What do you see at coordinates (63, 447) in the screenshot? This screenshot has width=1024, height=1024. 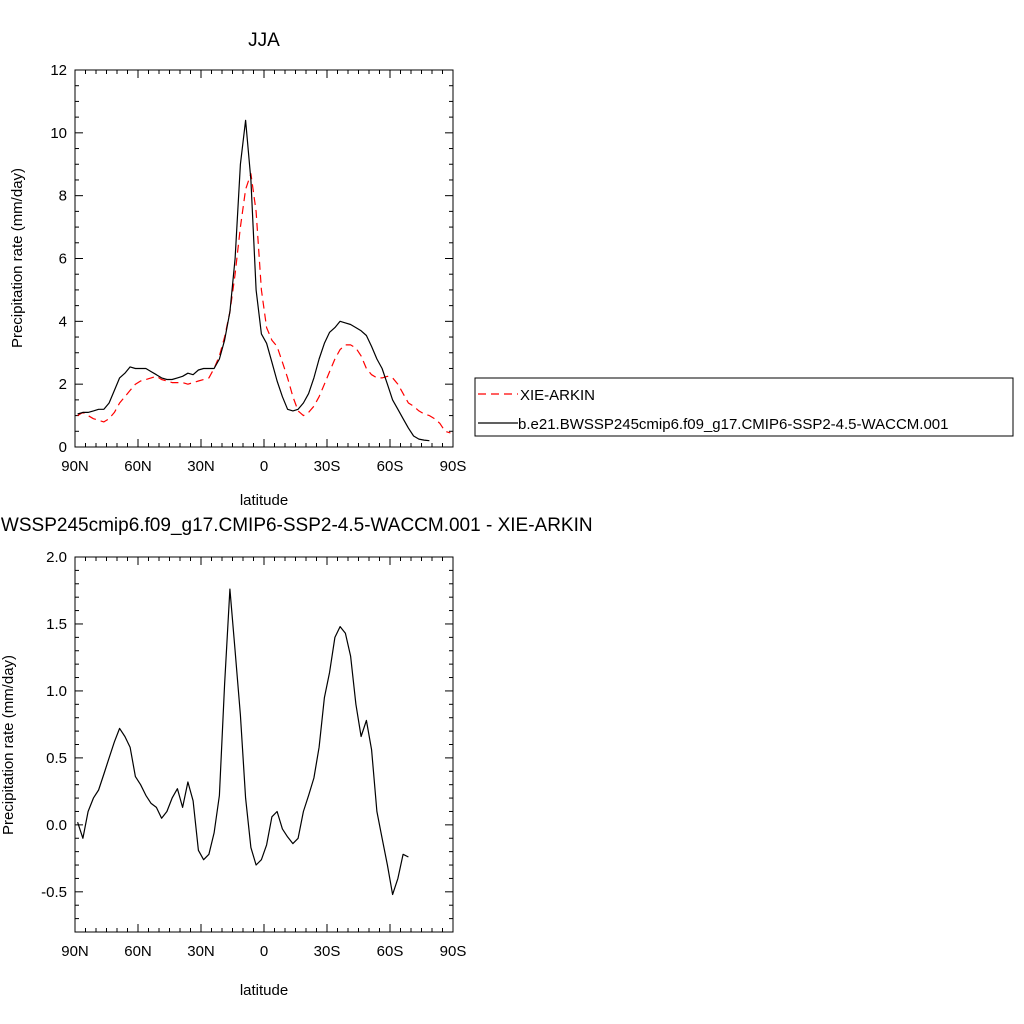 I see `top-y-tick-label: 0` at bounding box center [63, 447].